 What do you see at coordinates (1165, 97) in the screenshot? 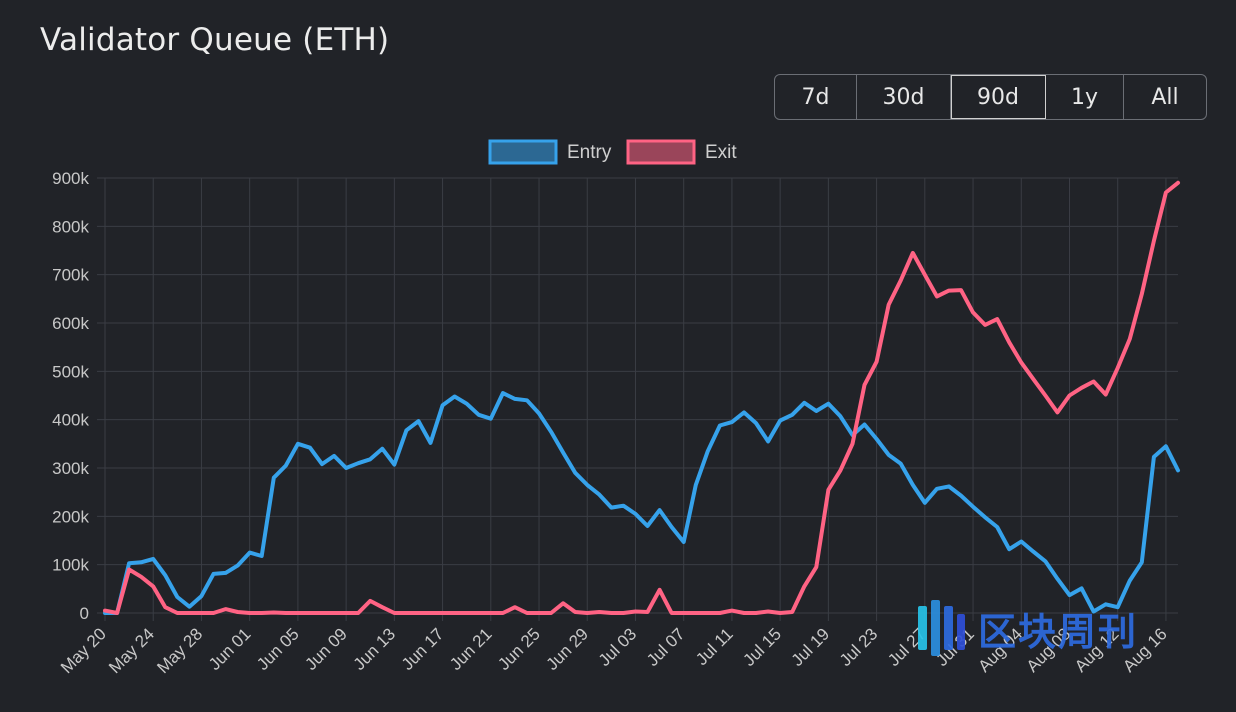
I see `range-button-all: All` at bounding box center [1165, 97].